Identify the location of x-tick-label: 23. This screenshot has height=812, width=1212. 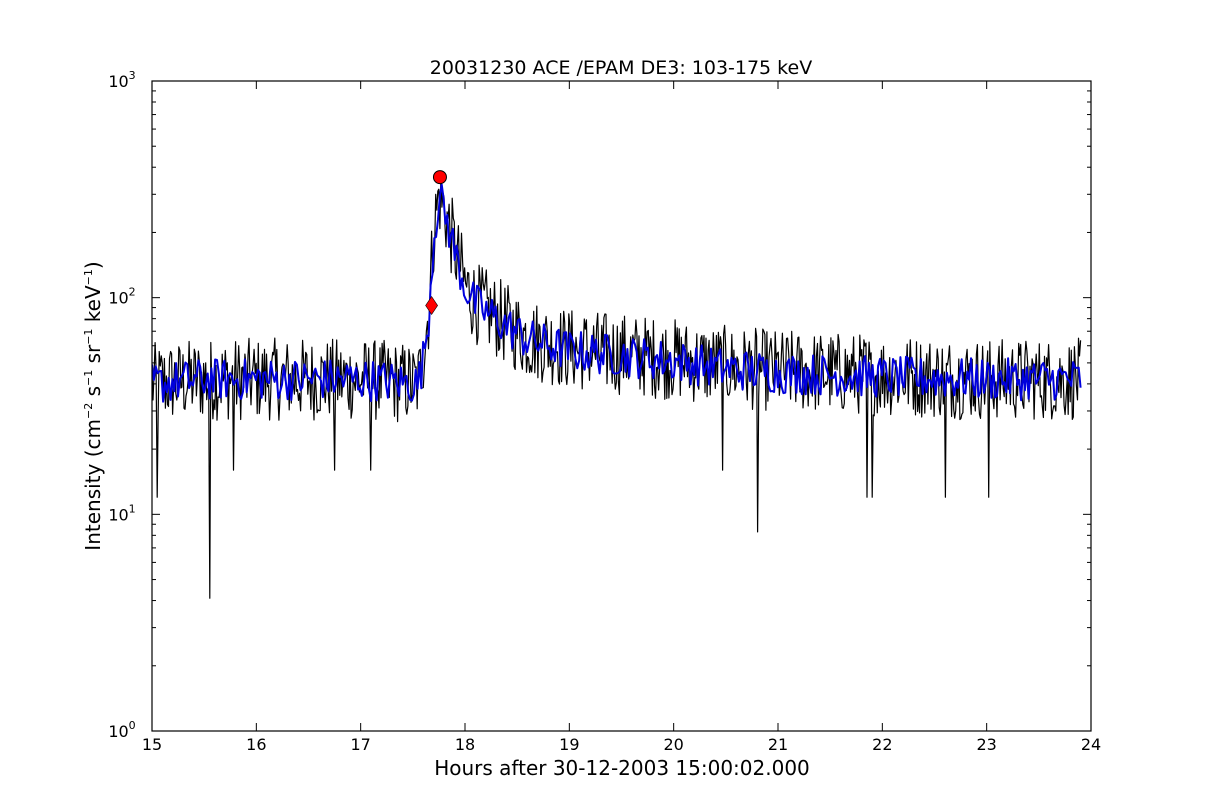
(986, 744).